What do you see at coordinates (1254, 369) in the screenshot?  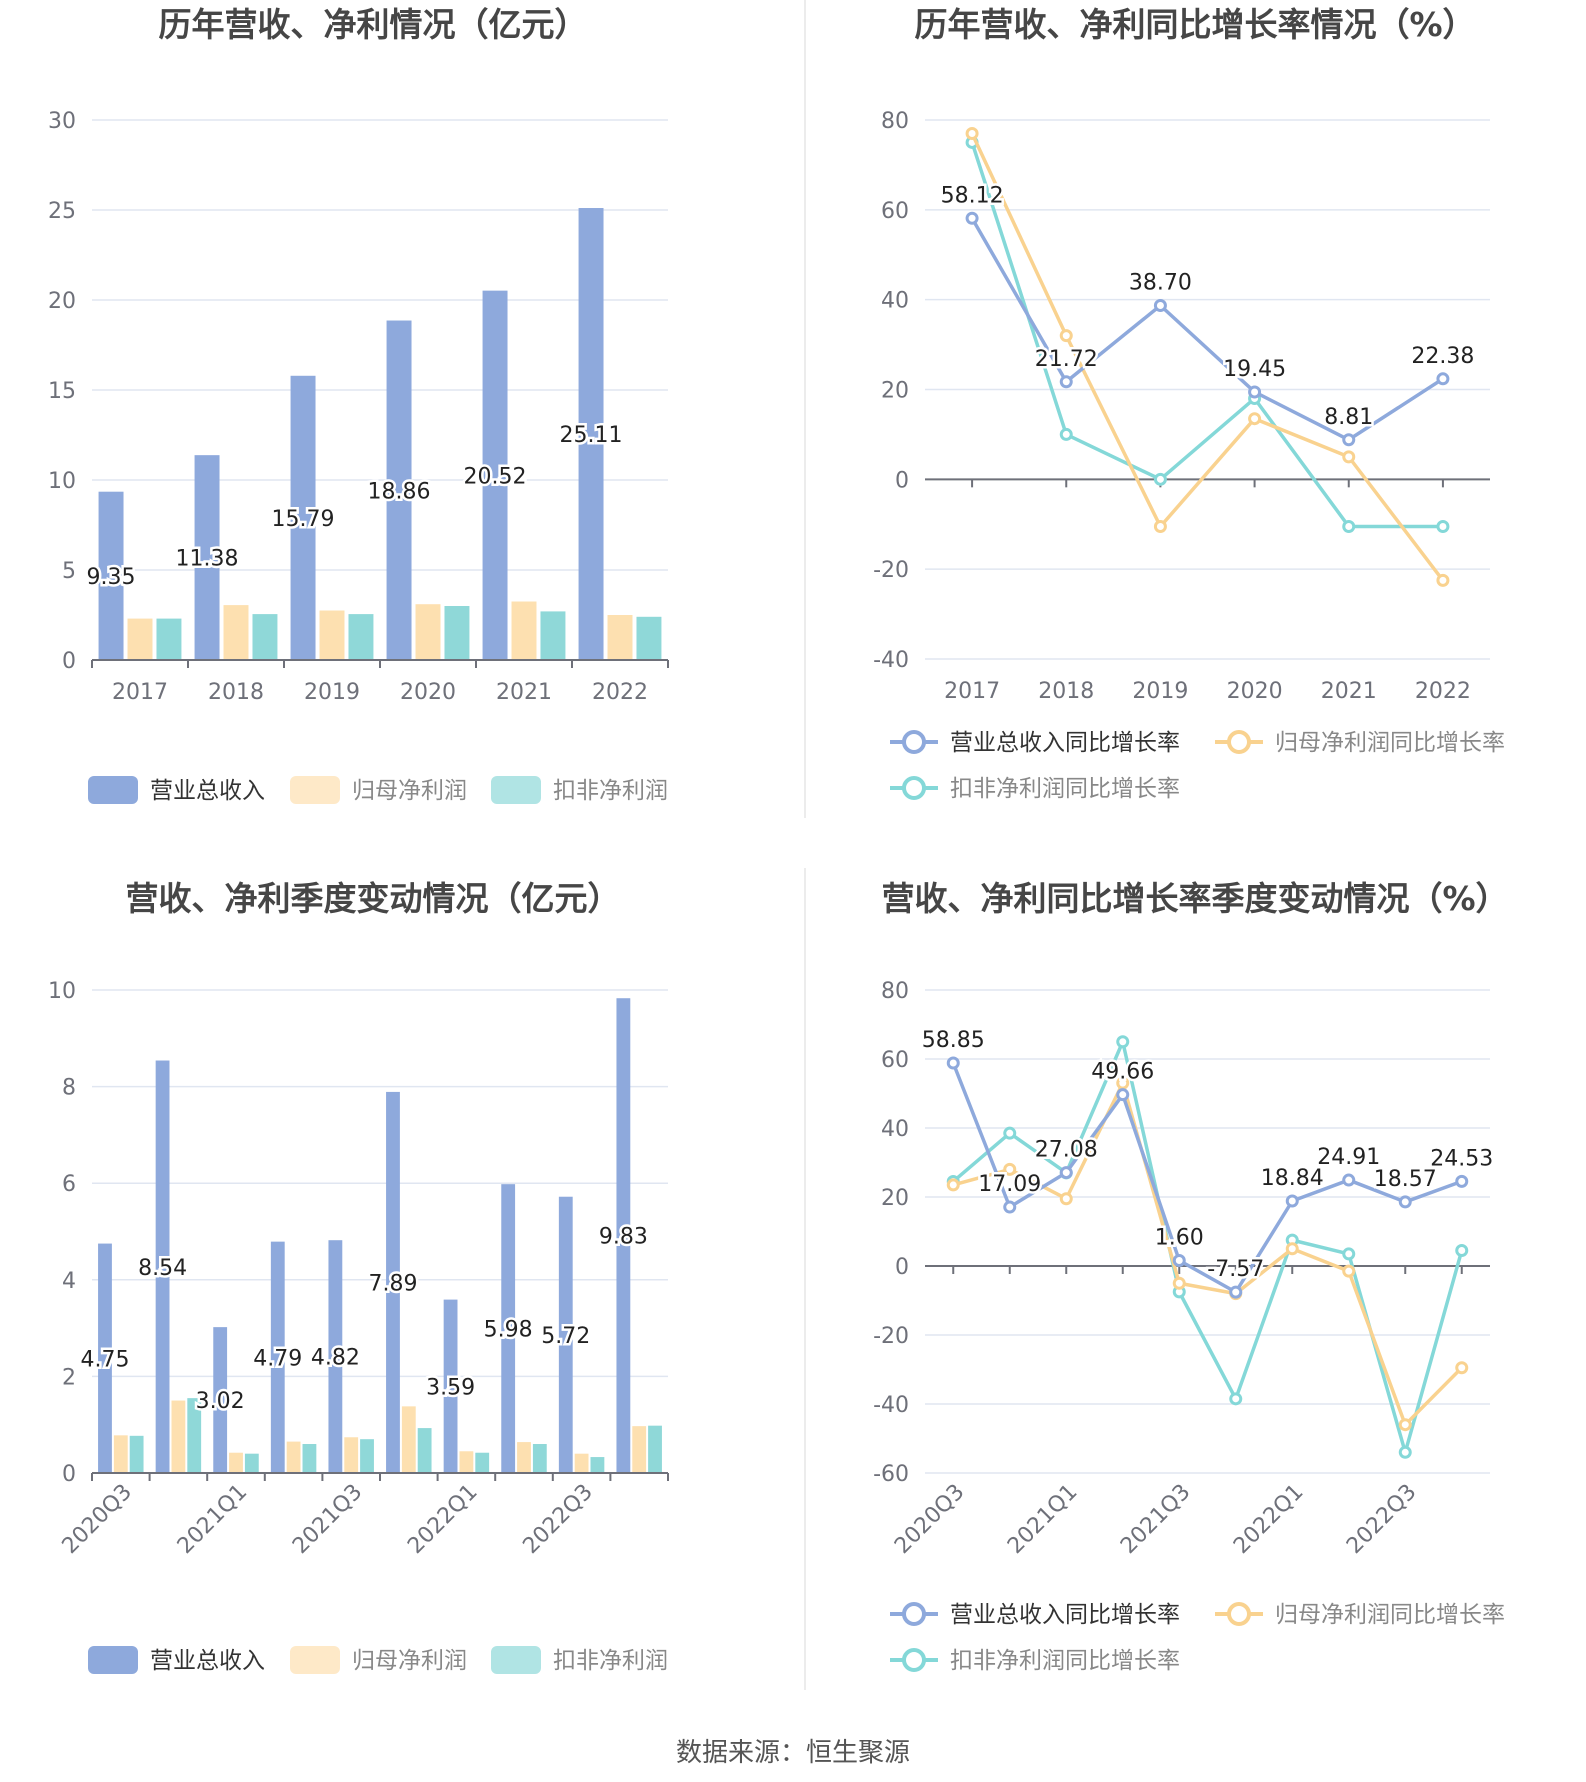 I see `data-label: 19.45` at bounding box center [1254, 369].